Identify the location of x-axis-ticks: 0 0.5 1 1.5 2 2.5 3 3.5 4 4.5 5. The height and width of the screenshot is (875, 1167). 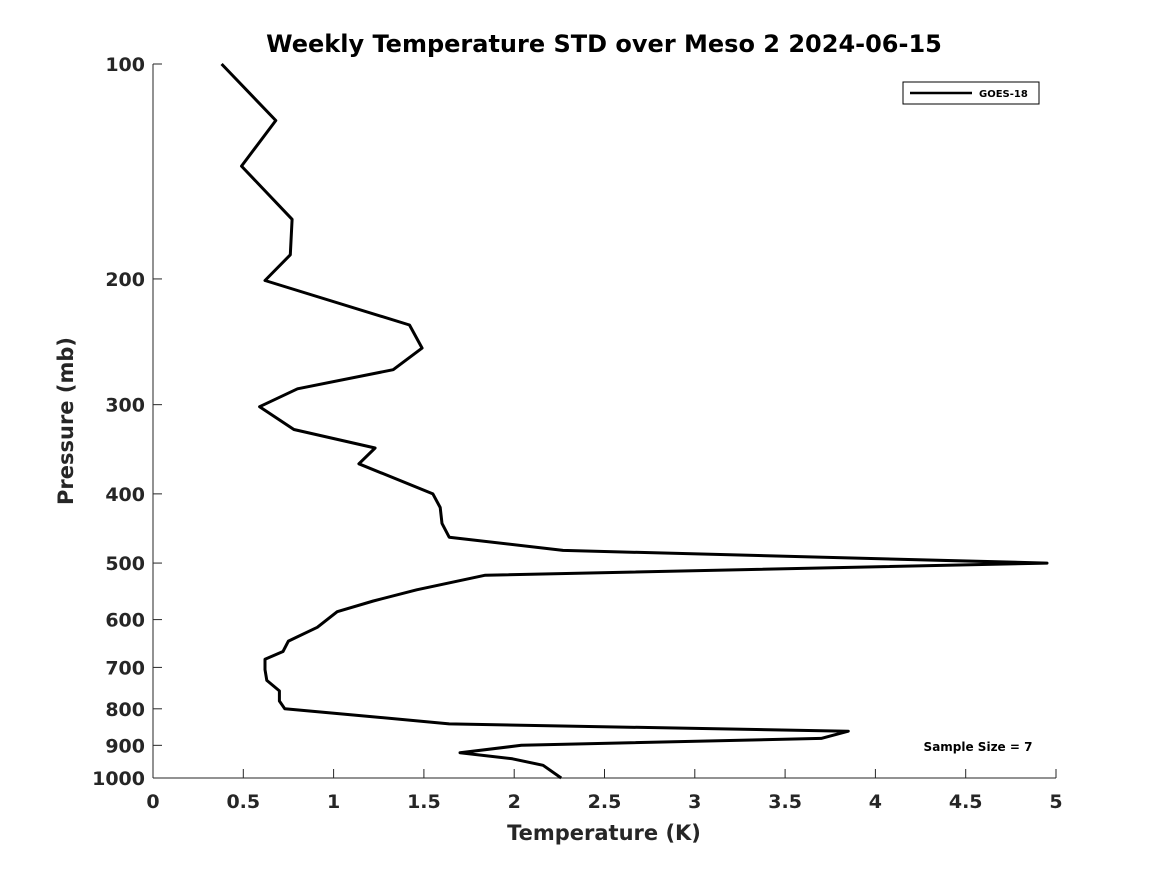
(604, 791).